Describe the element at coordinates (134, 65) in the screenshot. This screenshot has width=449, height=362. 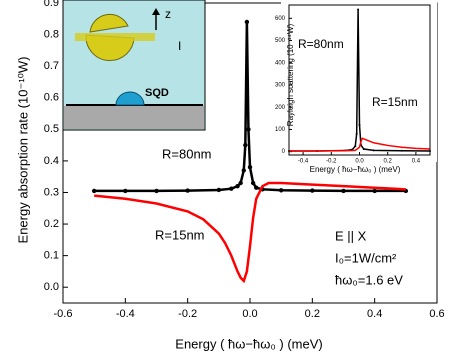
I see `inset-diagram: z I SQD` at that location.